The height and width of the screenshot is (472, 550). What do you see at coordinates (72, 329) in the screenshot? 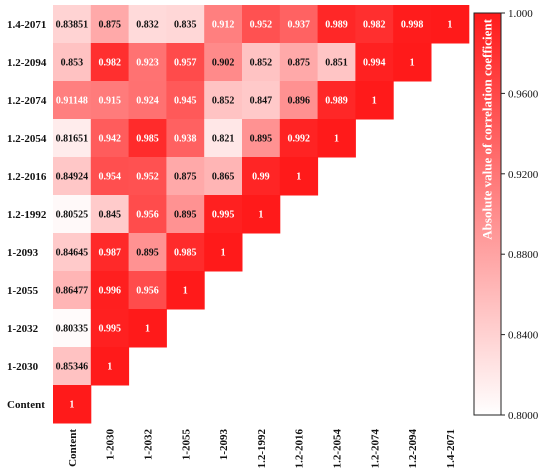
I see `cell-value: 0.80335` at bounding box center [72, 329].